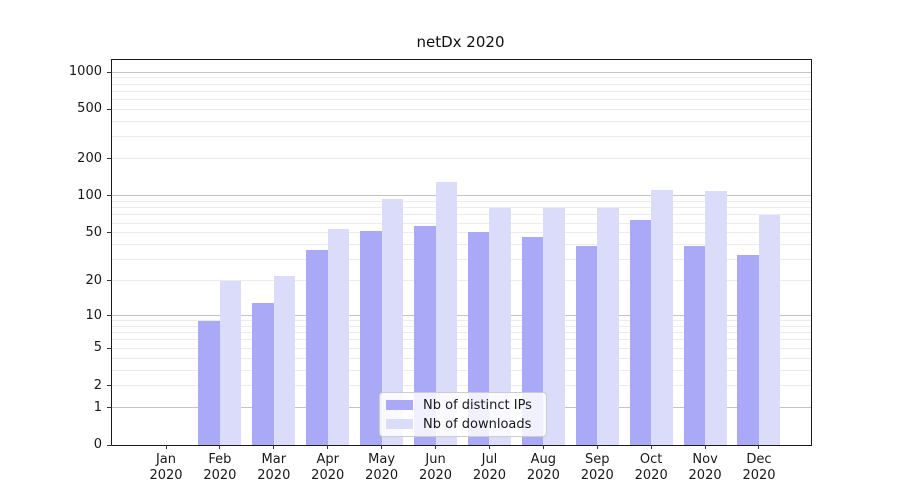 The image size is (900, 500). I want to click on x-tick-label: Jul 2020, so click(489, 467).